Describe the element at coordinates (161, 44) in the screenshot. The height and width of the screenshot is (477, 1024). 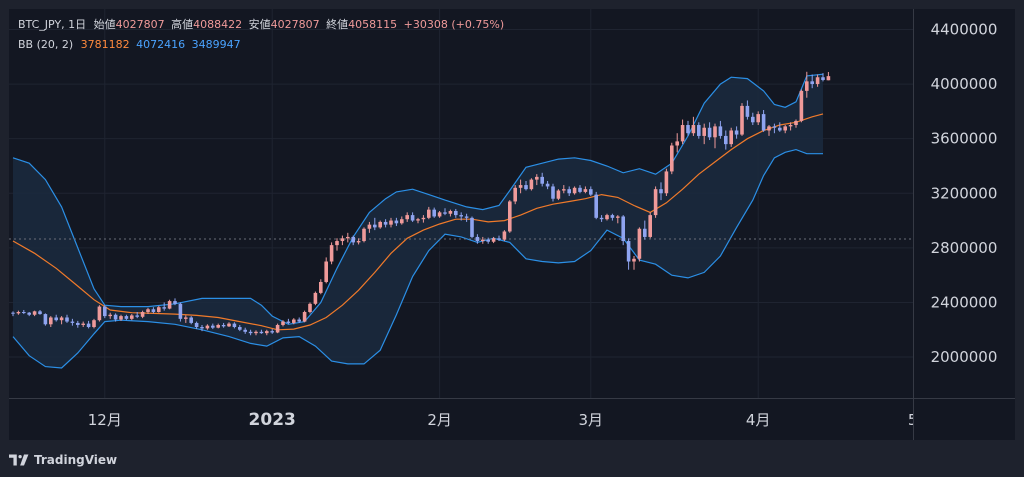
I see `bb-upper-value: 4072416` at that location.